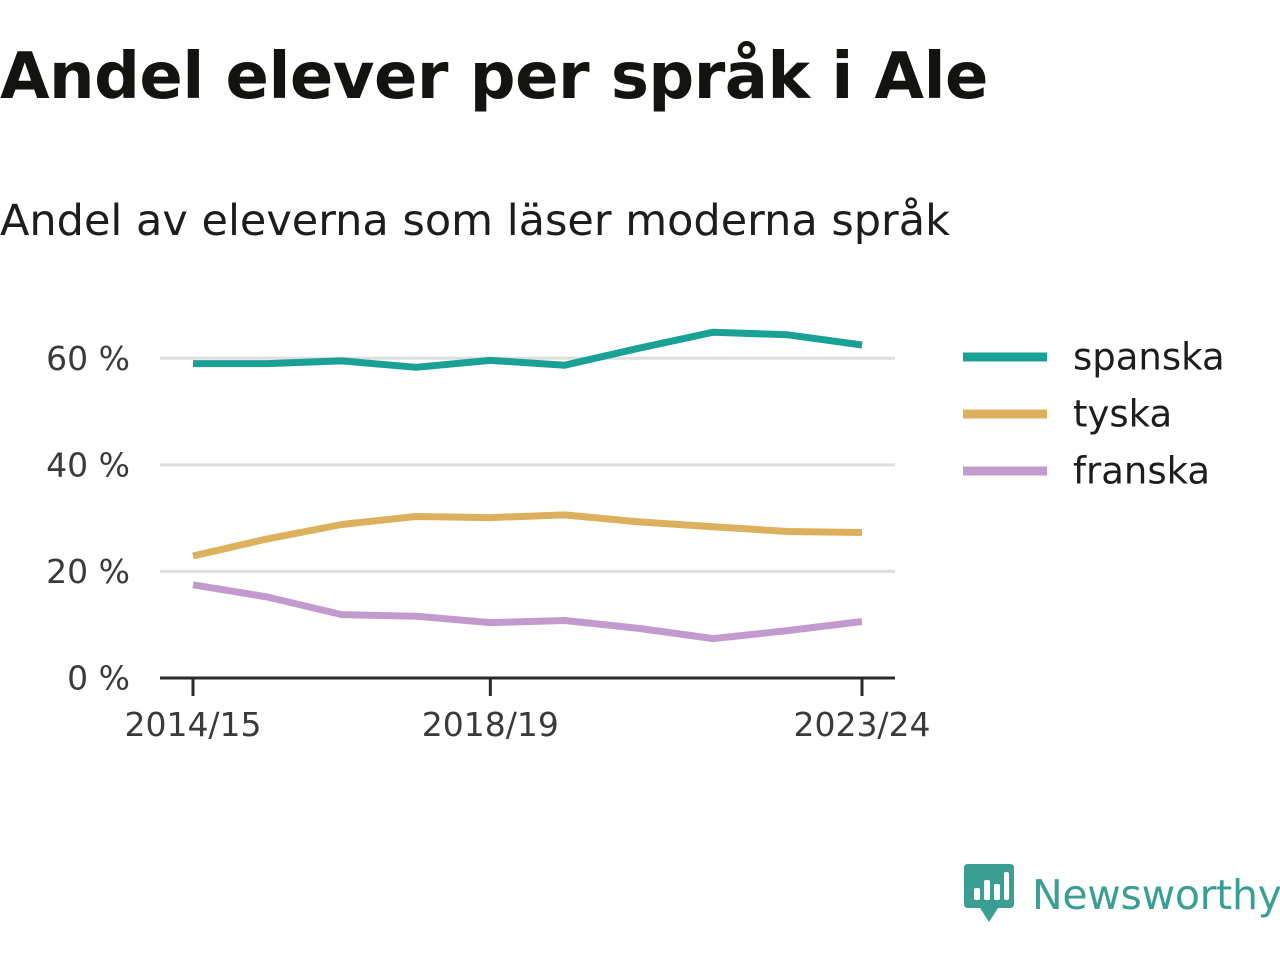 Image resolution: width=1280 pixels, height=960 pixels. I want to click on series-line-spanska, so click(528, 349).